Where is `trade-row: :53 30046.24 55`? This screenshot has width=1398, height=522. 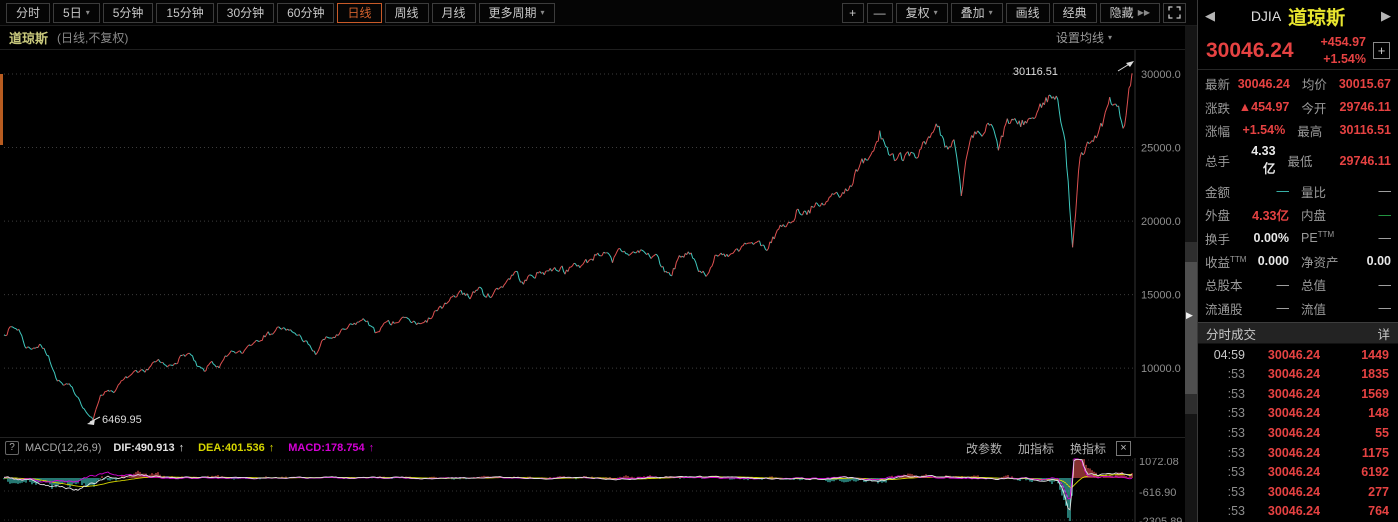 trade-row: :53 30046.24 55 is located at coordinates (1298, 433).